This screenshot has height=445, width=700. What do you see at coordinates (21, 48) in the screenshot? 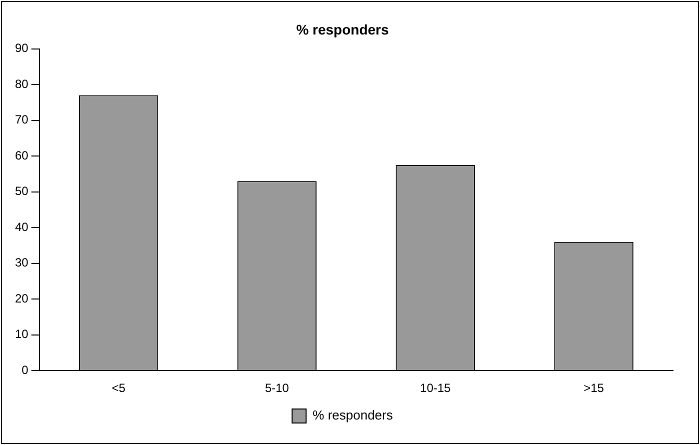
I see `y-tick-label: 90` at bounding box center [21, 48].